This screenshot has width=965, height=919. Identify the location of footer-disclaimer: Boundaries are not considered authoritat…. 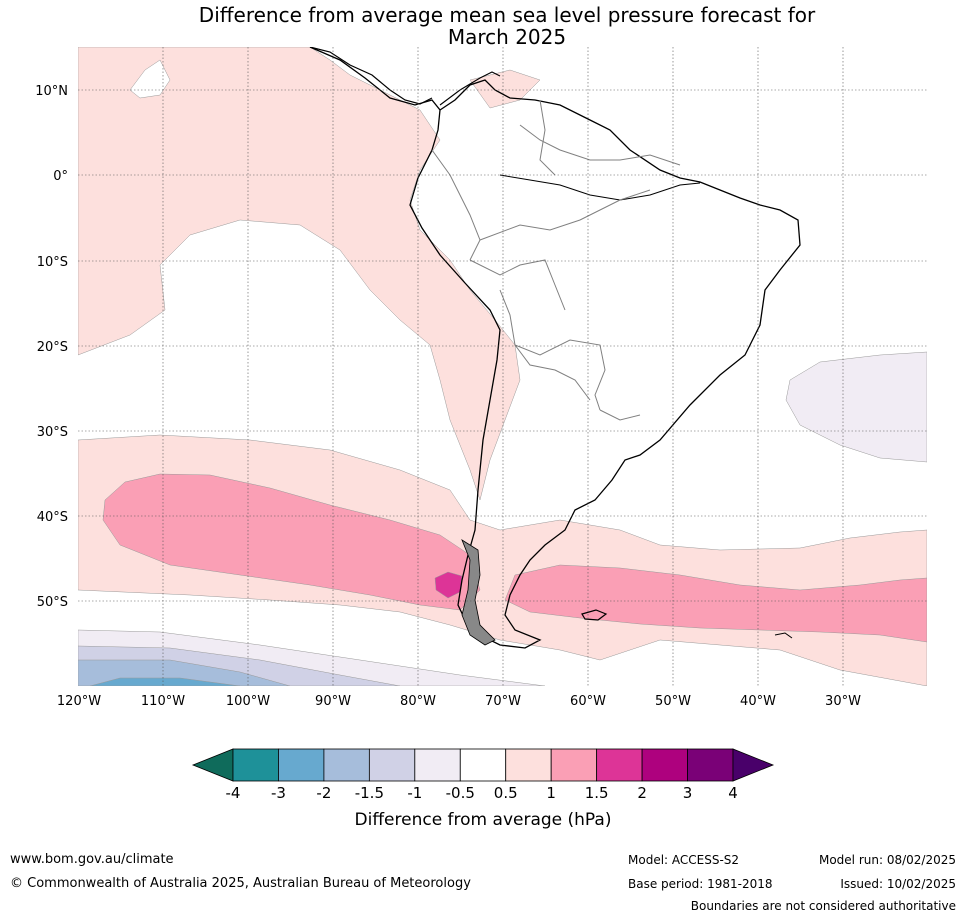
(823, 906).